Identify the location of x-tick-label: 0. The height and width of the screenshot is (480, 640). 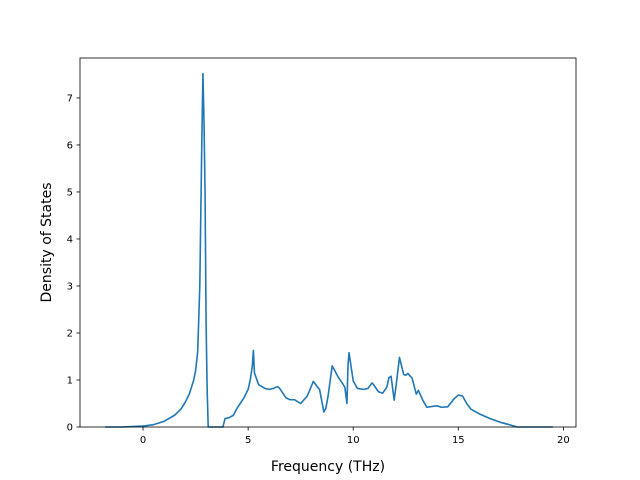
(143, 440).